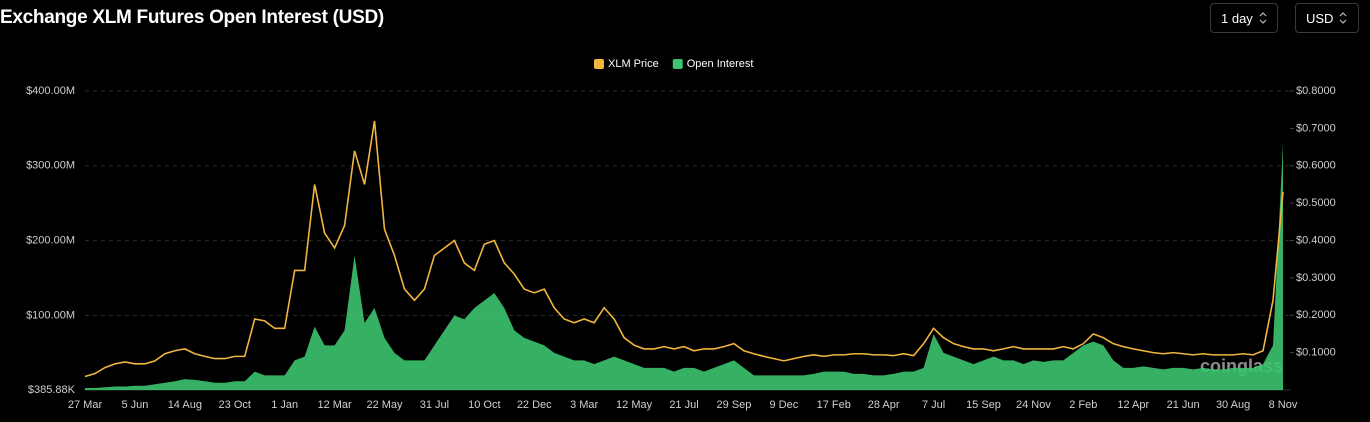 This screenshot has width=1370, height=422. I want to click on currency-label: USD, so click(1320, 18).